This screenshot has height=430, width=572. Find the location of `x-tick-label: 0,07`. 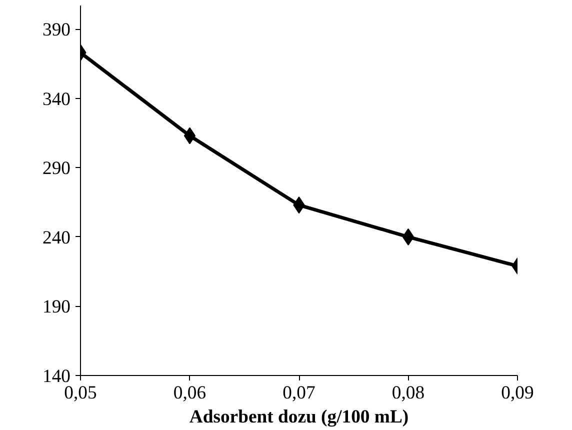

x-tick-label: 0,07 is located at coordinates (299, 393).